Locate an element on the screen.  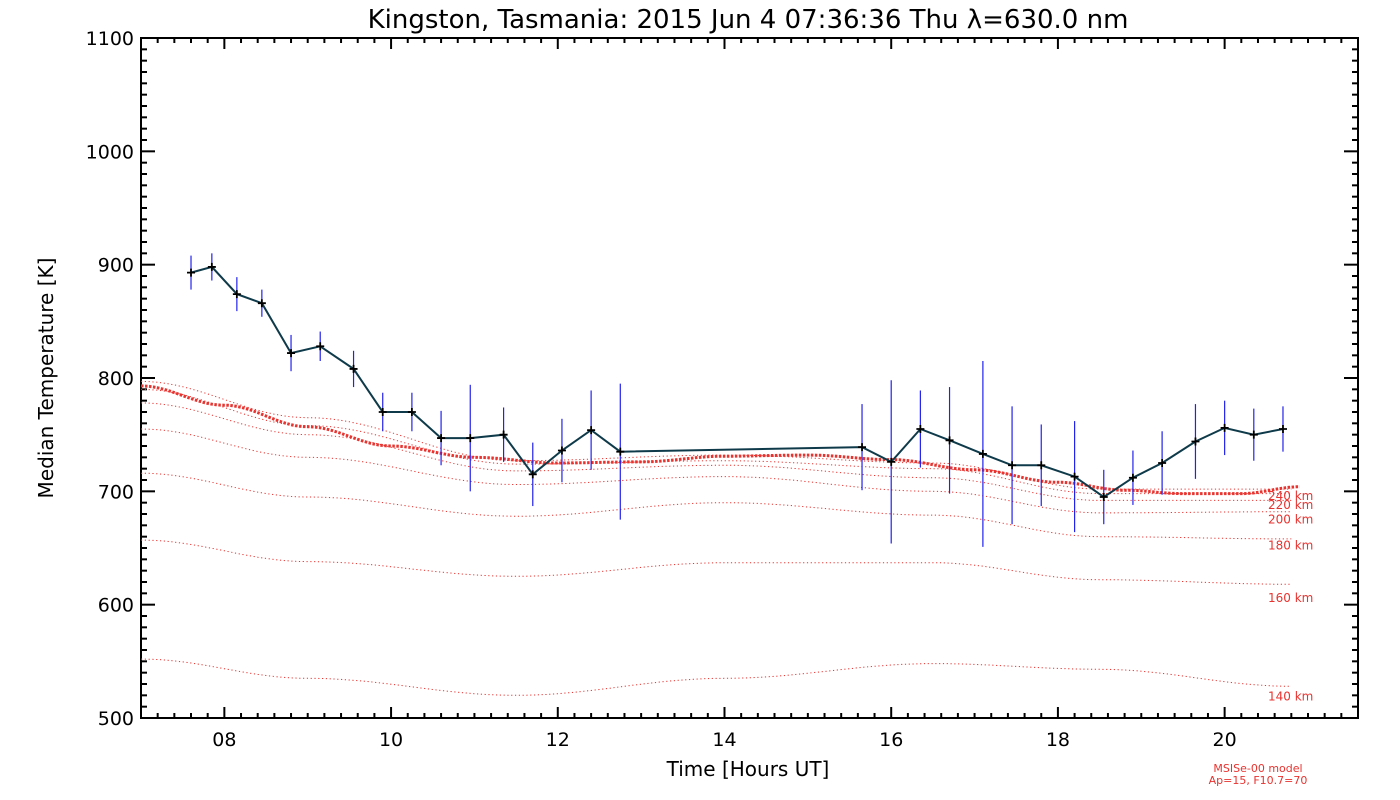
y-tick-label: 1100 is located at coordinates (110, 39).